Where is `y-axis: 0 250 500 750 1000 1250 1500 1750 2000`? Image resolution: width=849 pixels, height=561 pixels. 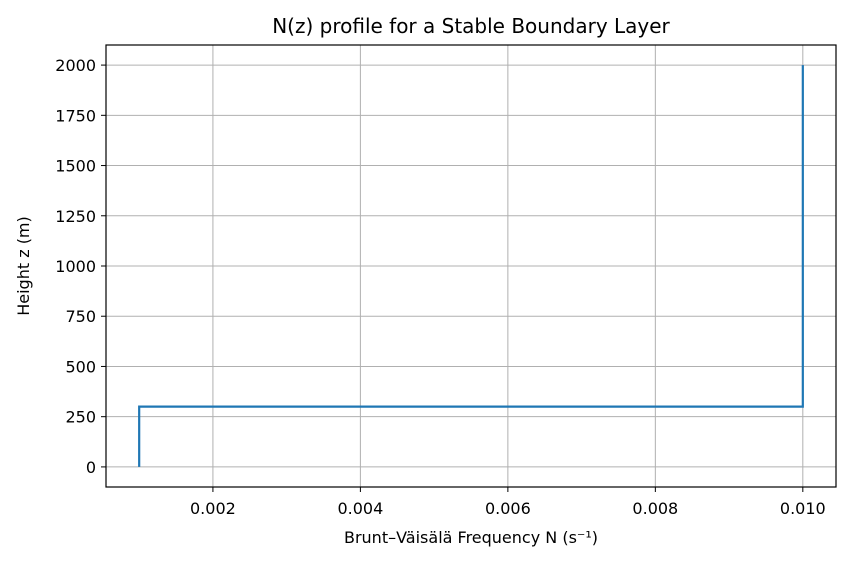
y-axis: 0 250 500 750 1000 1250 1500 1750 2000 is located at coordinates (80, 266).